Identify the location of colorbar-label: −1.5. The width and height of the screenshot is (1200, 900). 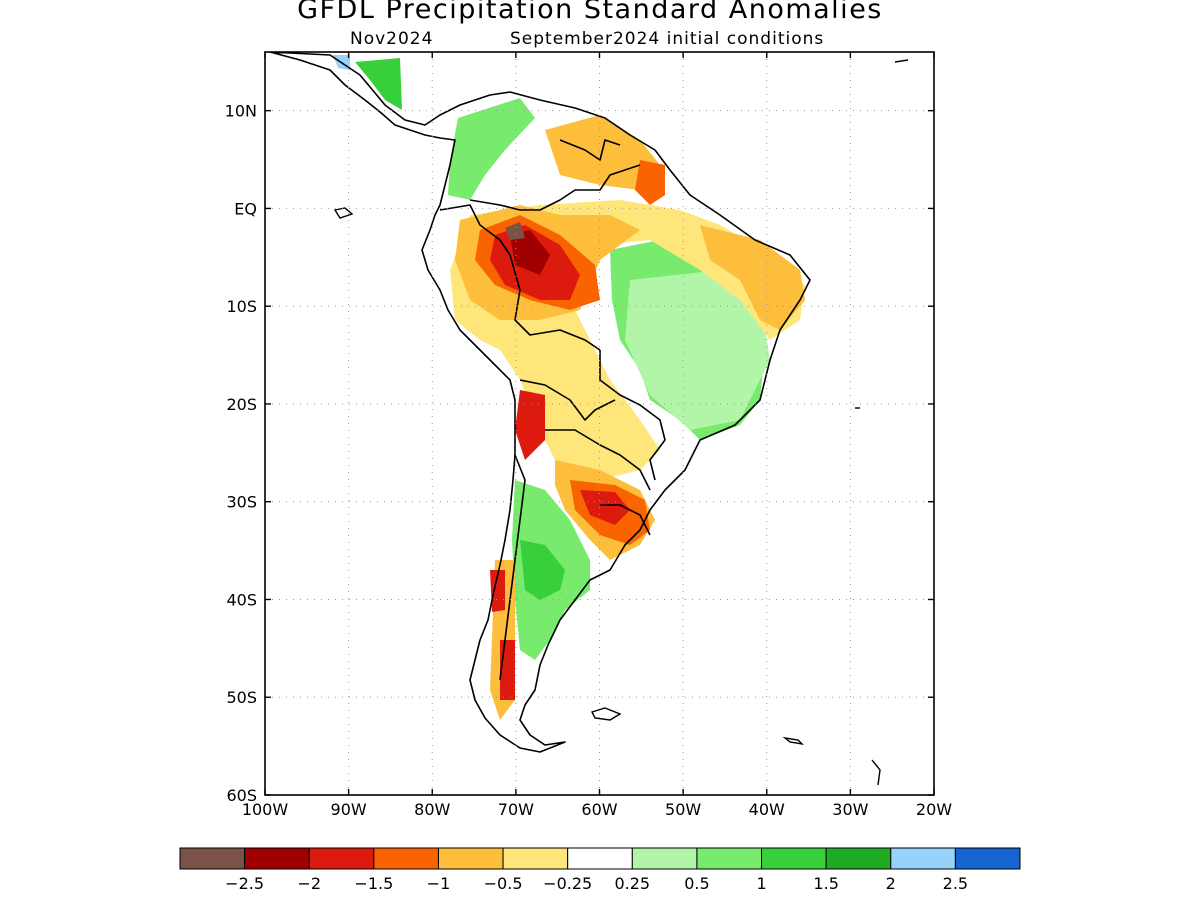
(373, 883).